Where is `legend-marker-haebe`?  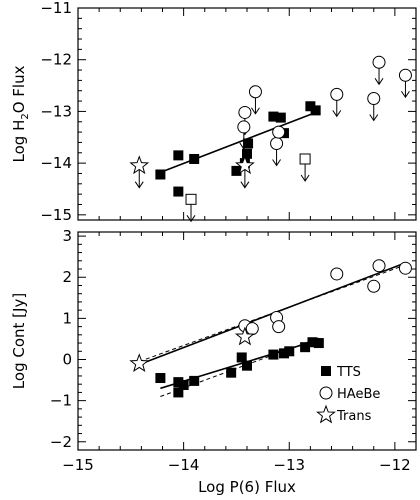
legend-marker-haebe is located at coordinates (326, 393).